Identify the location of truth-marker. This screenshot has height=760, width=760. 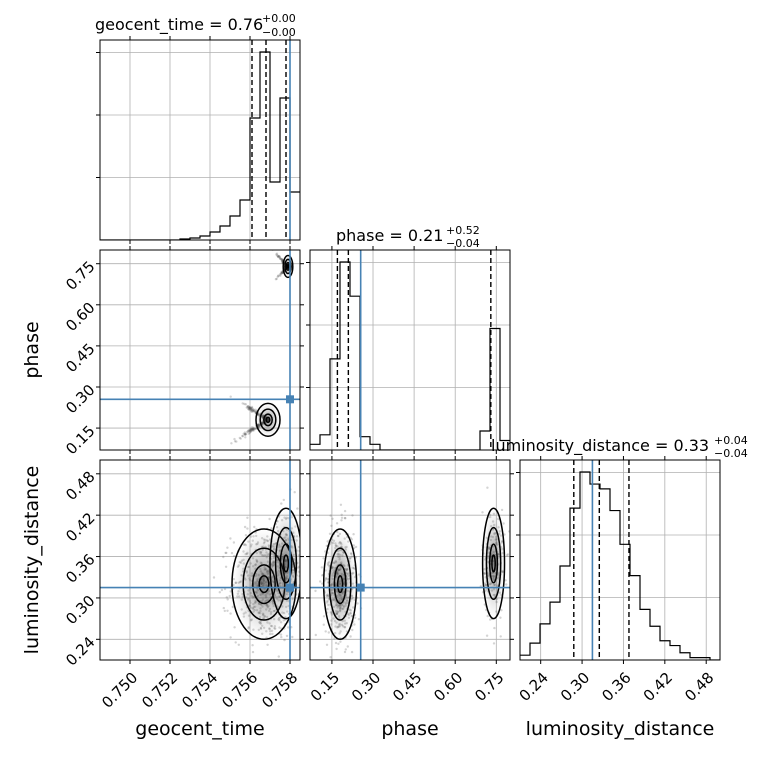
(290, 587).